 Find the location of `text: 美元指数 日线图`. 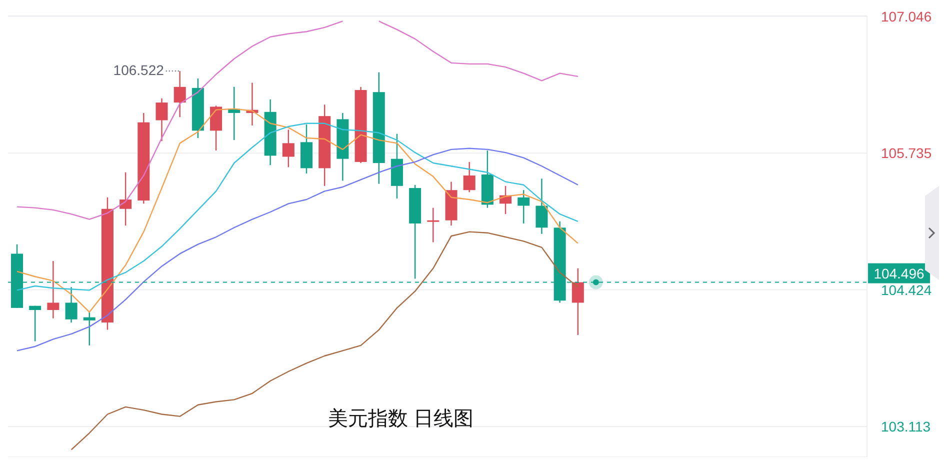

text: 美元指数 日线图 is located at coordinates (401, 419).